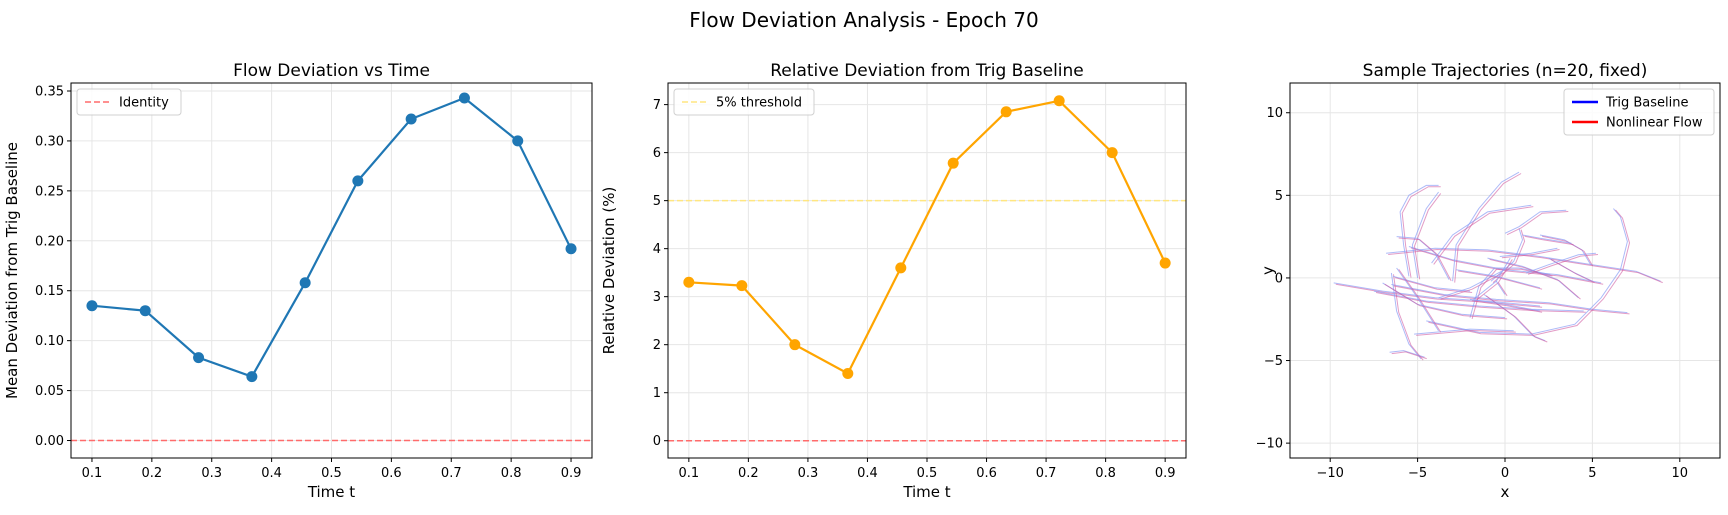  Describe the element at coordinates (926, 492) in the screenshot. I see `x-axis-label: Time t` at that location.